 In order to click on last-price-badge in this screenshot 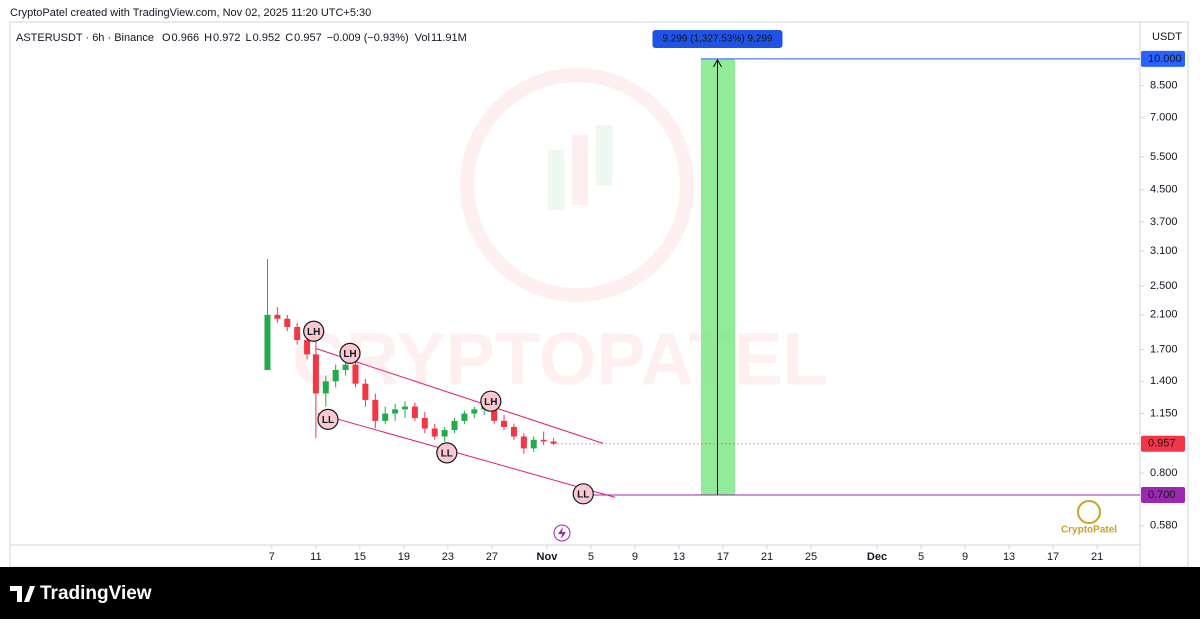, I will do `click(1163, 443)`.